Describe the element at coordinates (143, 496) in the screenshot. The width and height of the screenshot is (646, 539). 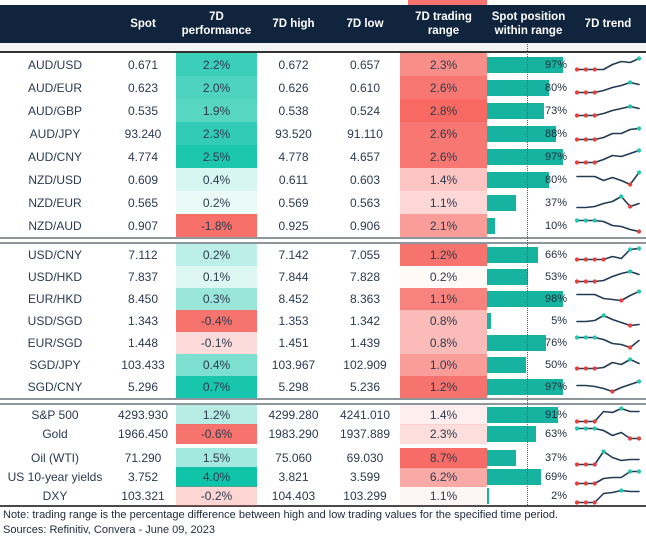
I see `spot-value: 103.321` at that location.